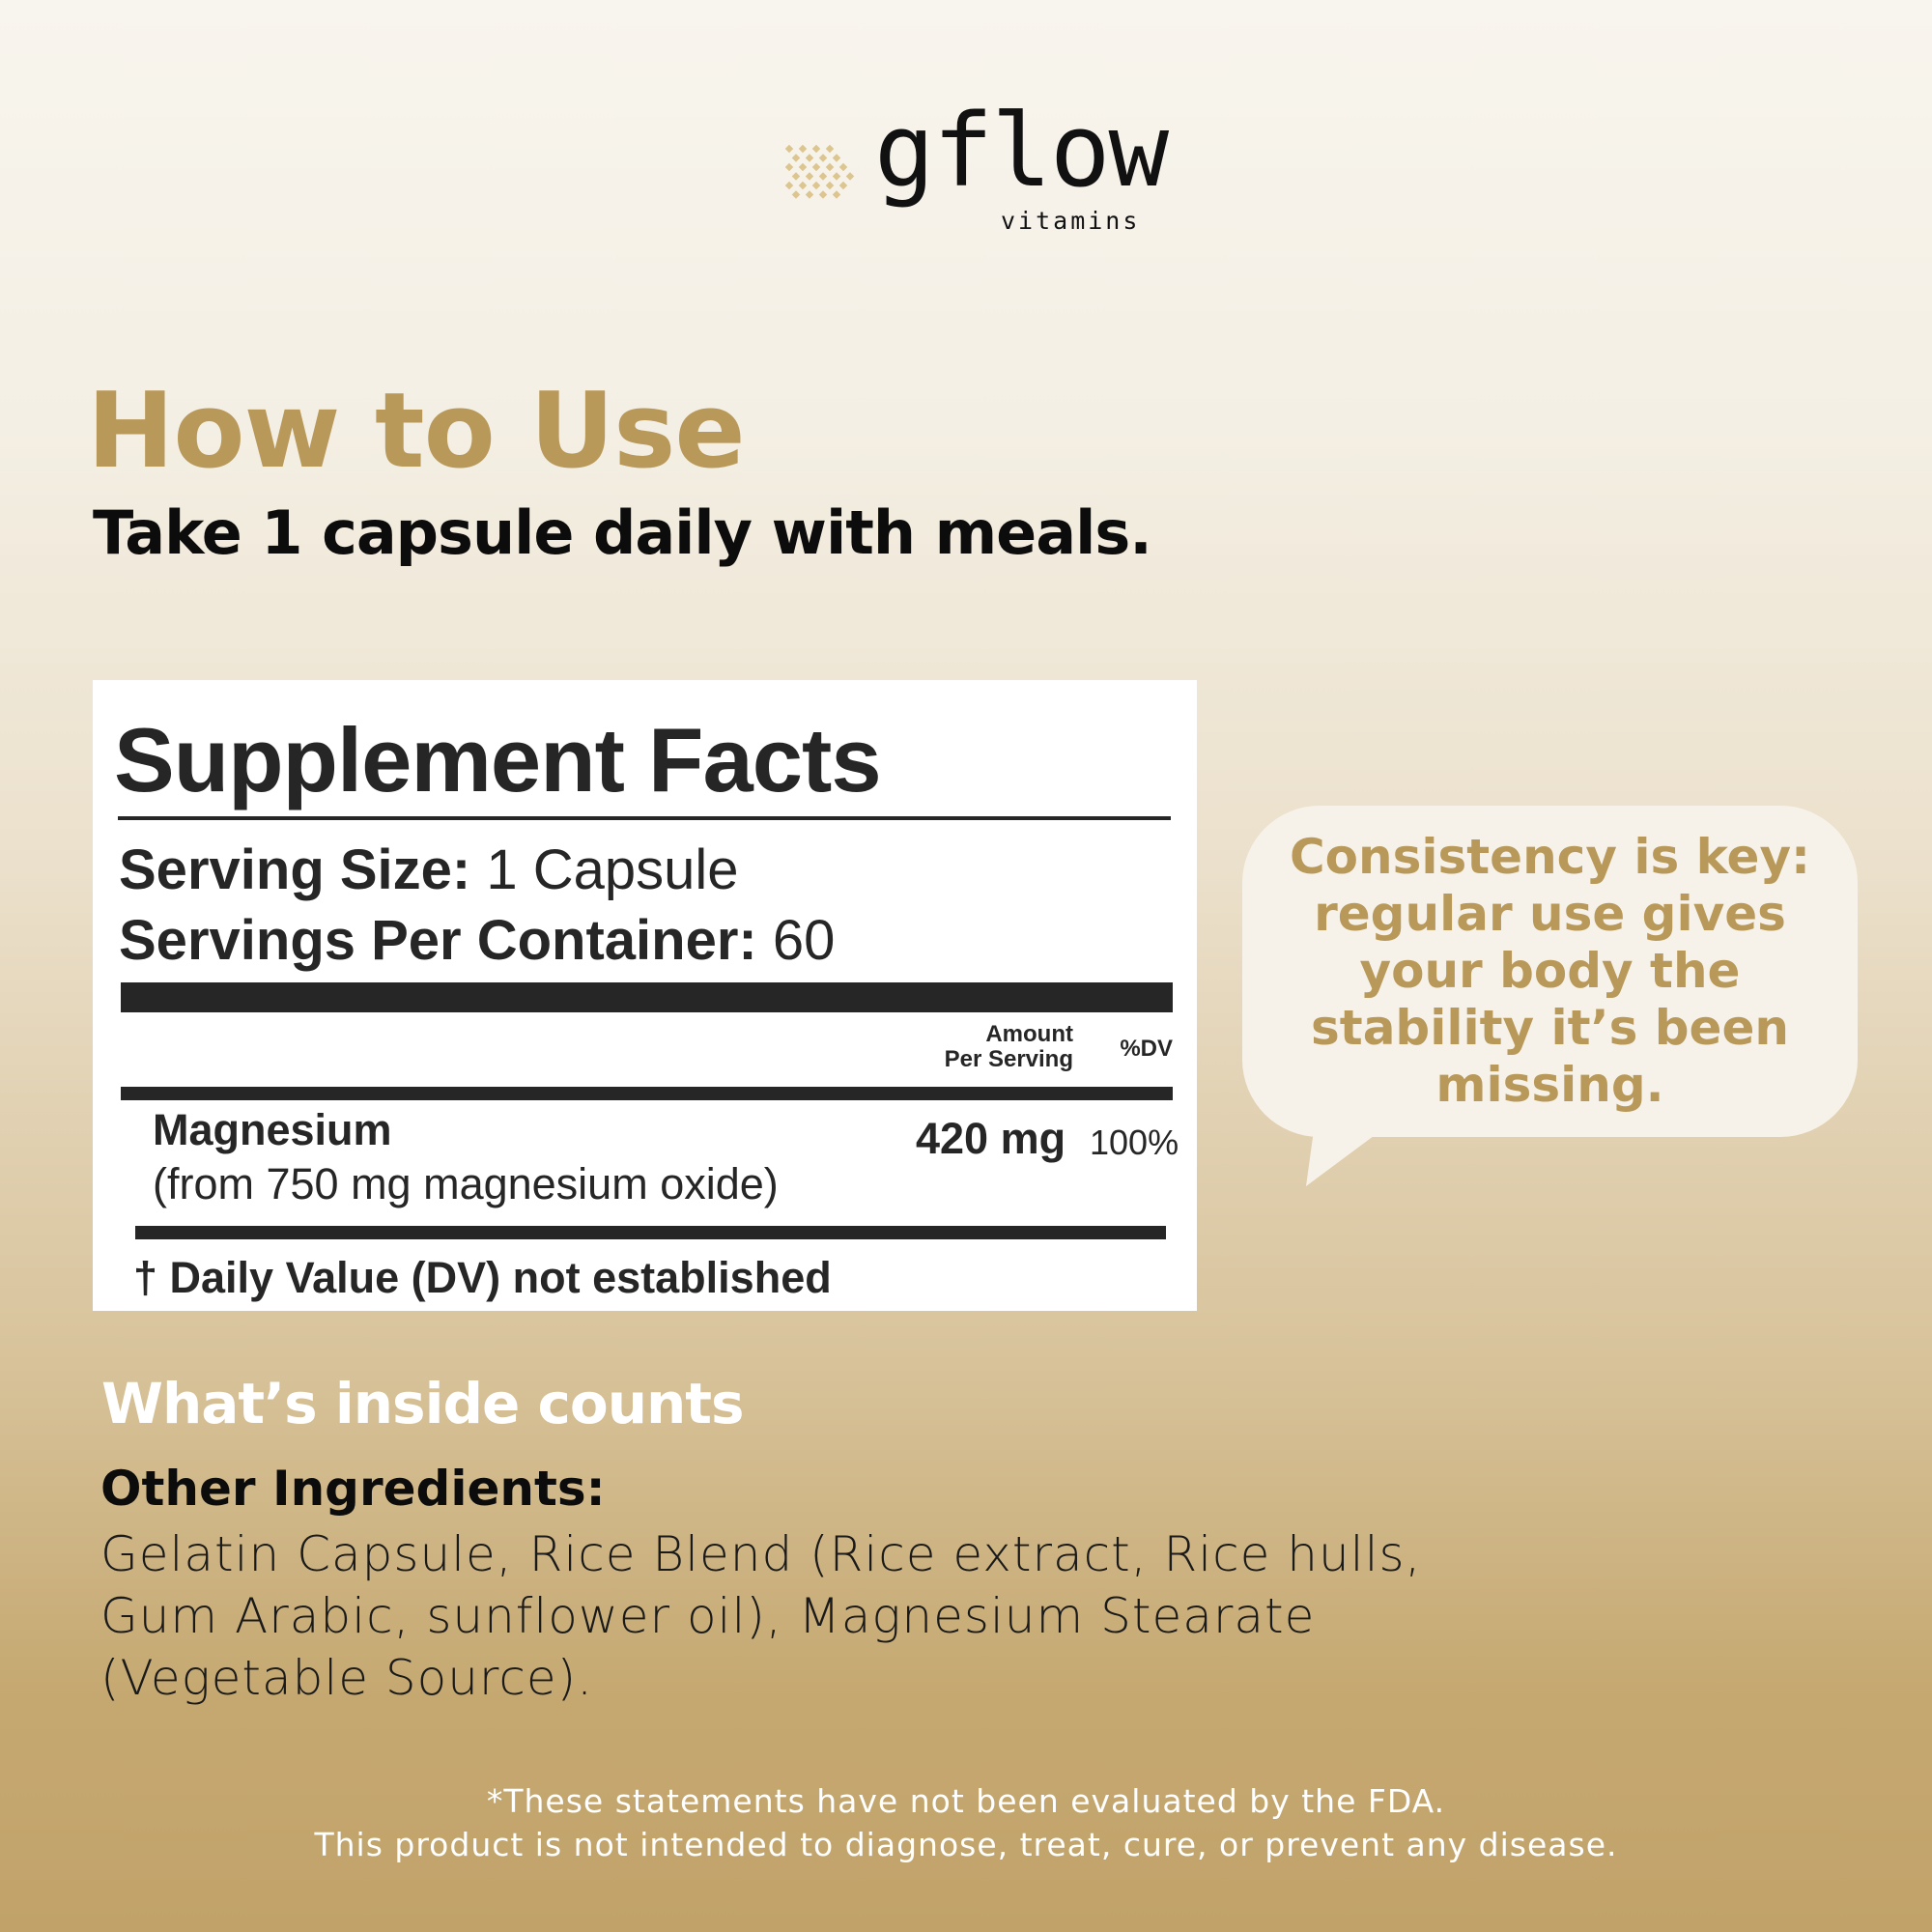 Image resolution: width=1932 pixels, height=1932 pixels. Describe the element at coordinates (353, 1489) in the screenshot. I see `other-ingredients-label: Other Ingredients:` at that location.